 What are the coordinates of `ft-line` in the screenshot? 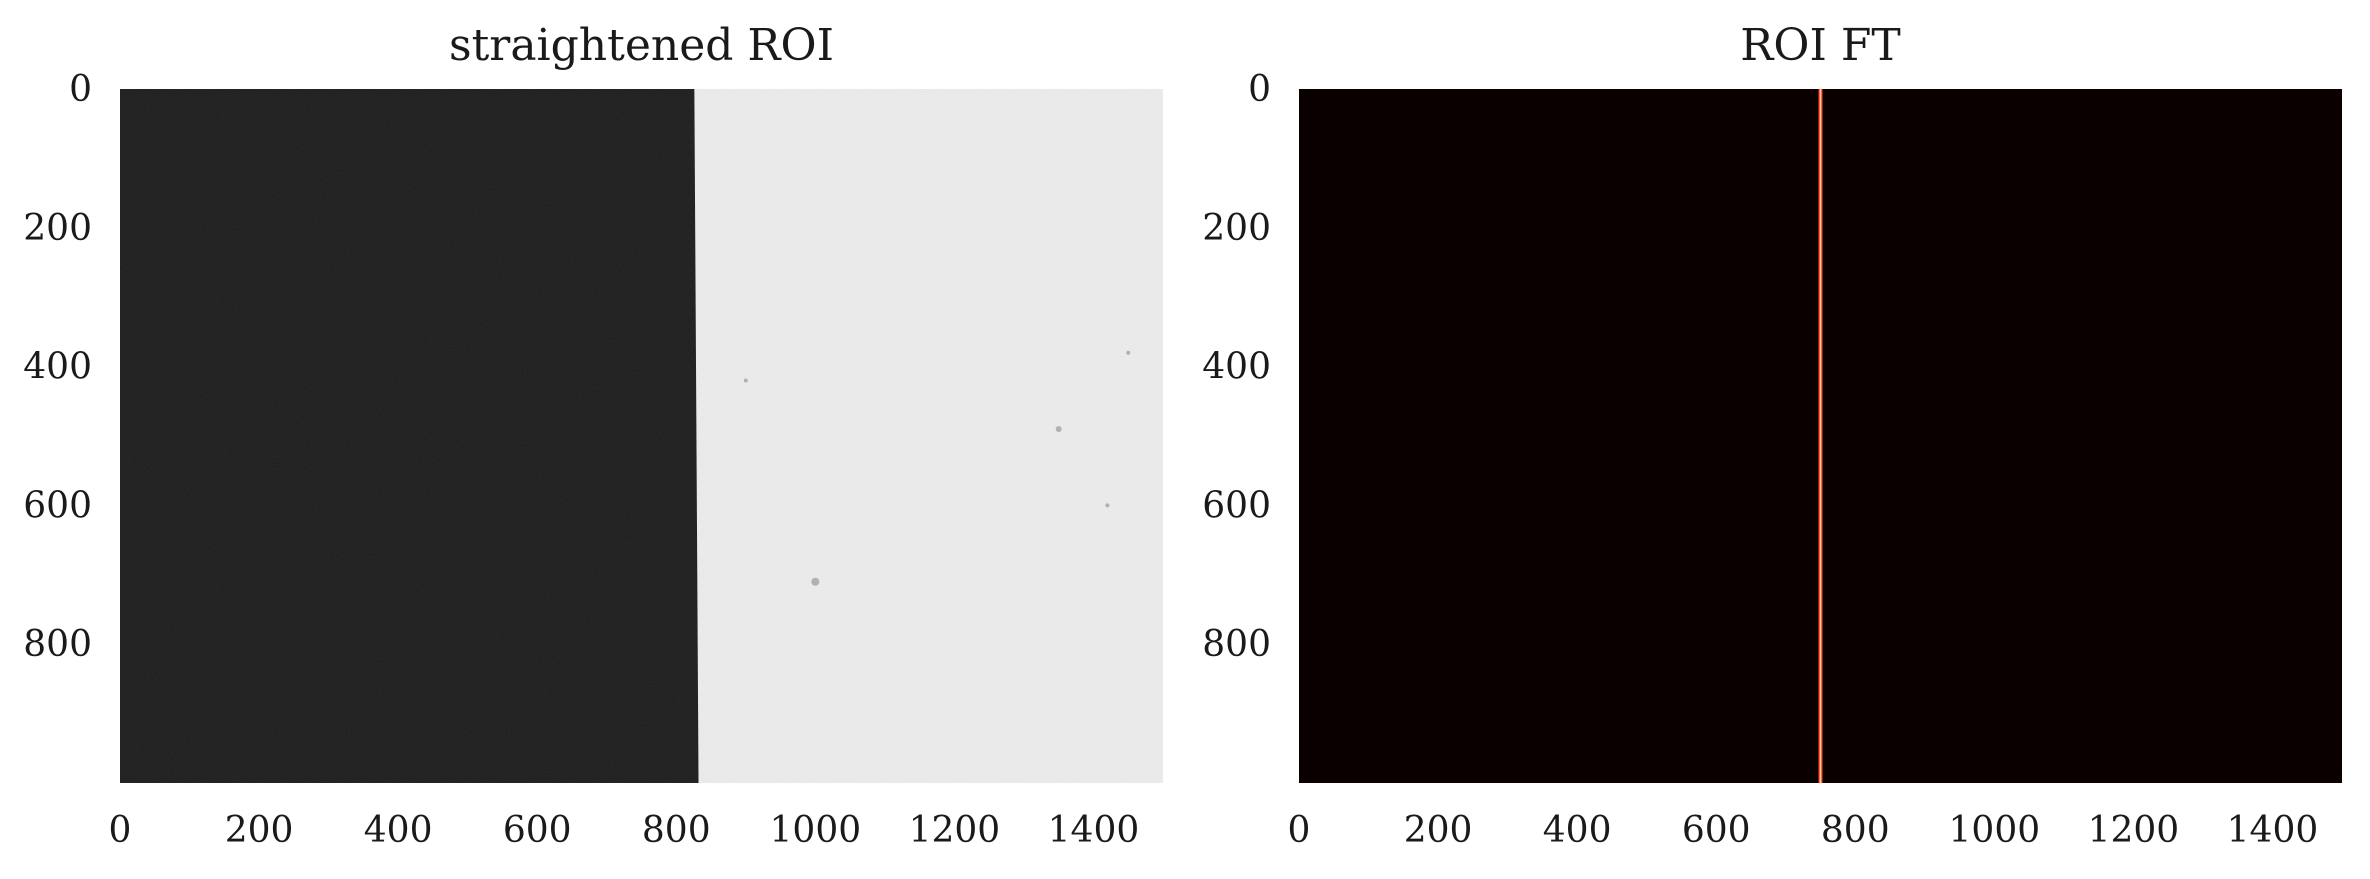 It's located at (1820, 436).